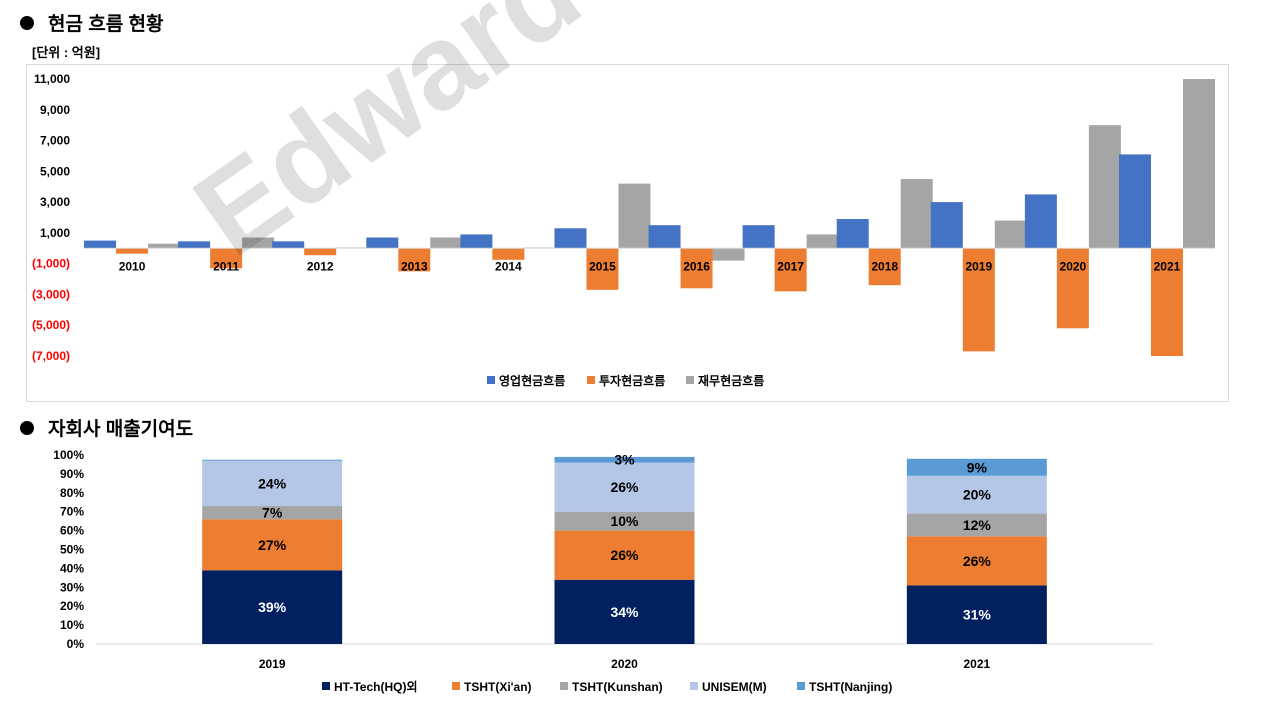 The height and width of the screenshot is (720, 1280). I want to click on legend-label: 재무현금흐름, so click(731, 380).